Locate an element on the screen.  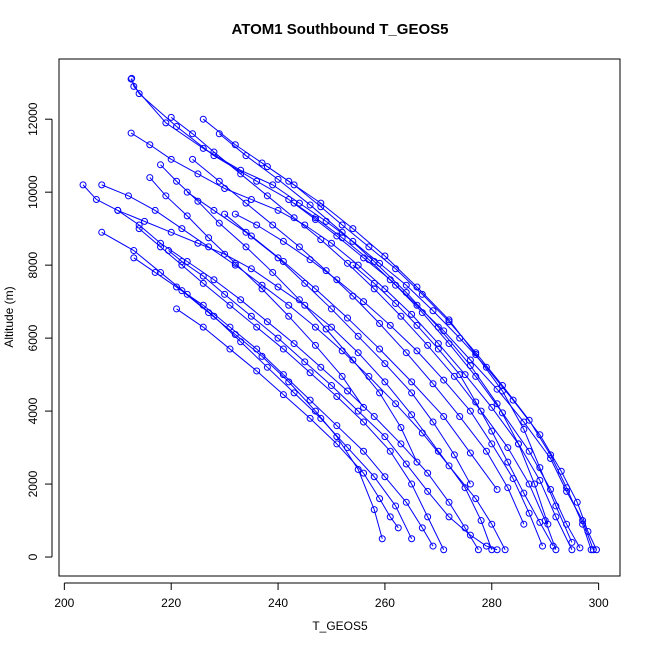
x-tick-label: 280 is located at coordinates (492, 603).